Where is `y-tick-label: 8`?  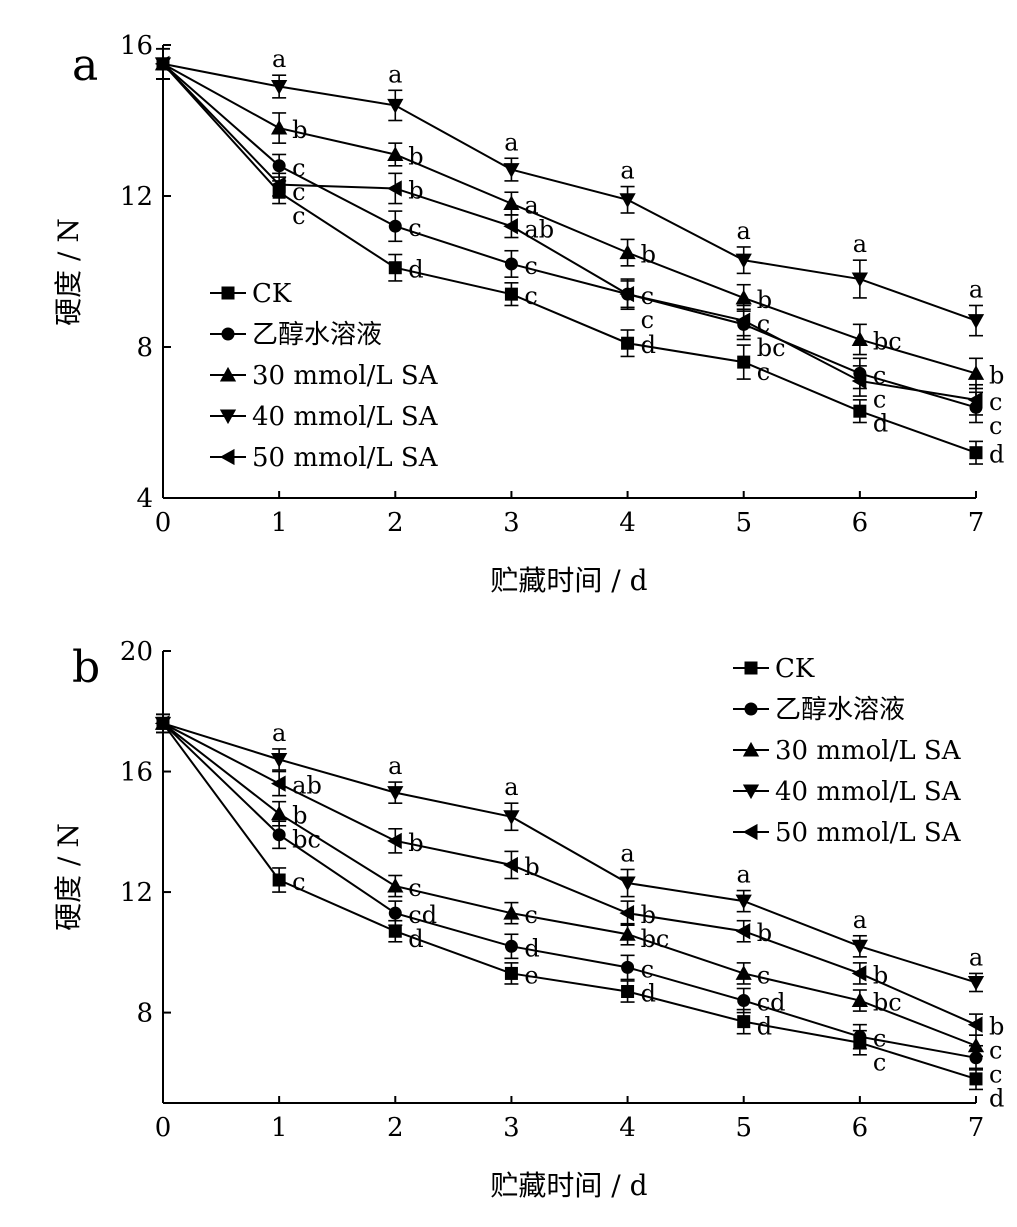
y-tick-label: 8 is located at coordinates (144, 348).